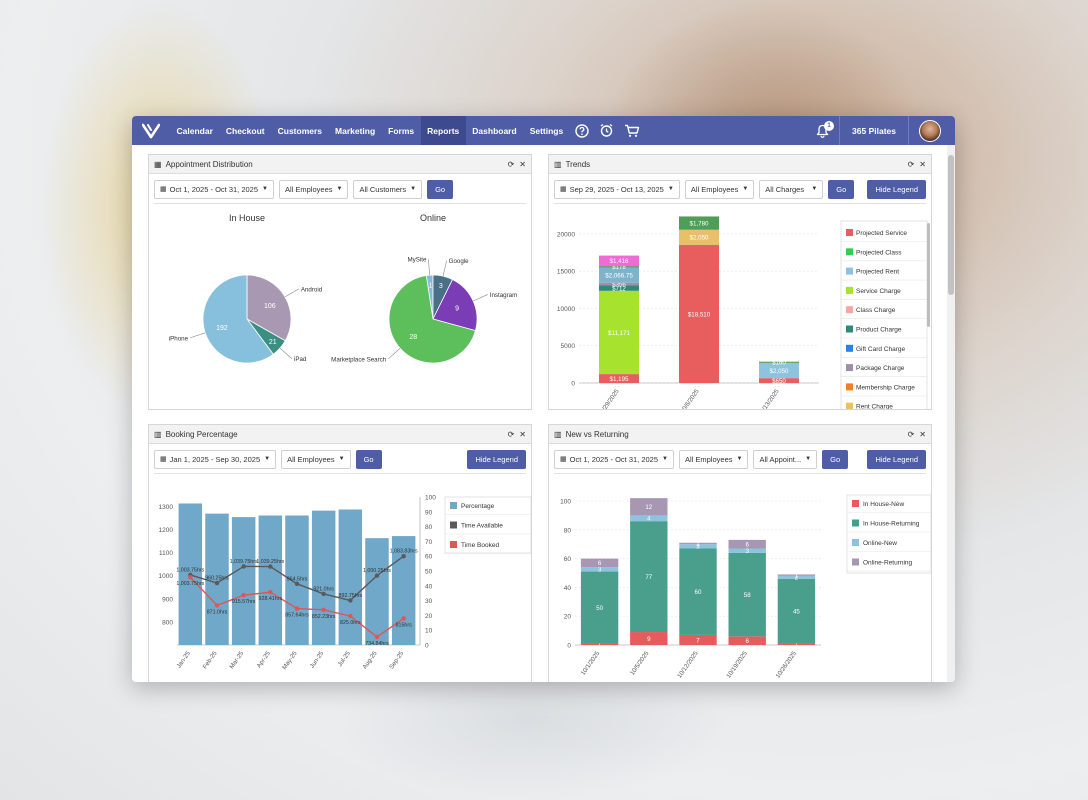 The width and height of the screenshot is (1088, 800). Describe the element at coordinates (606, 130) in the screenshot. I see `alarm-clock-icon` at that location.